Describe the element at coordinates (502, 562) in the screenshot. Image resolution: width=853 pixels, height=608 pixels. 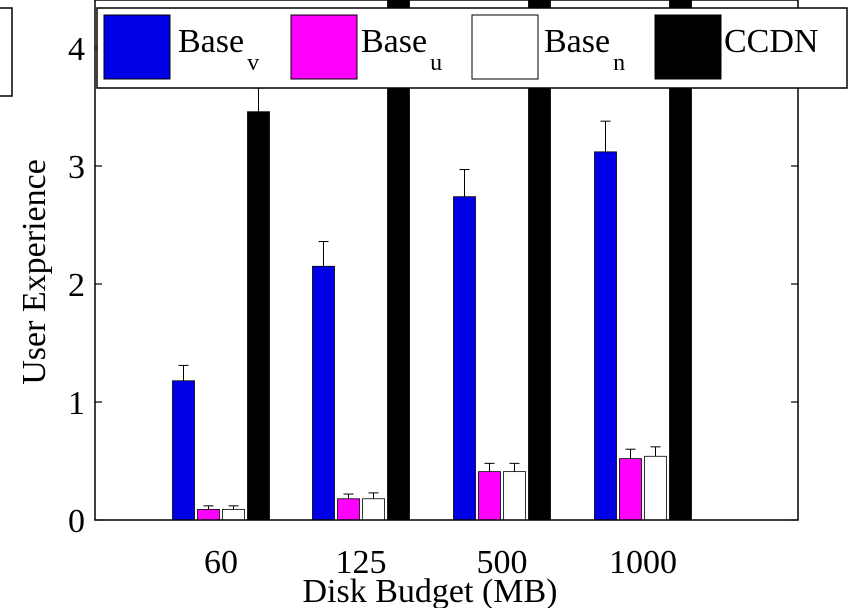
I see `x-tick-label: 500` at that location.